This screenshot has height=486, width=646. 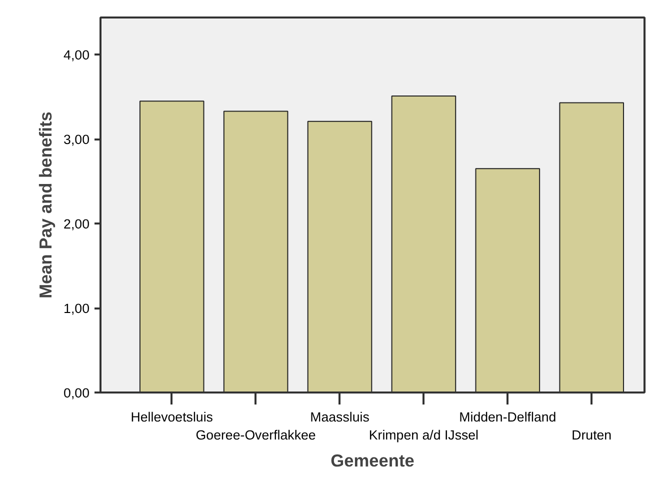 I want to click on x-tick-label: Krimpen a/d IJssel, so click(x=423, y=435).